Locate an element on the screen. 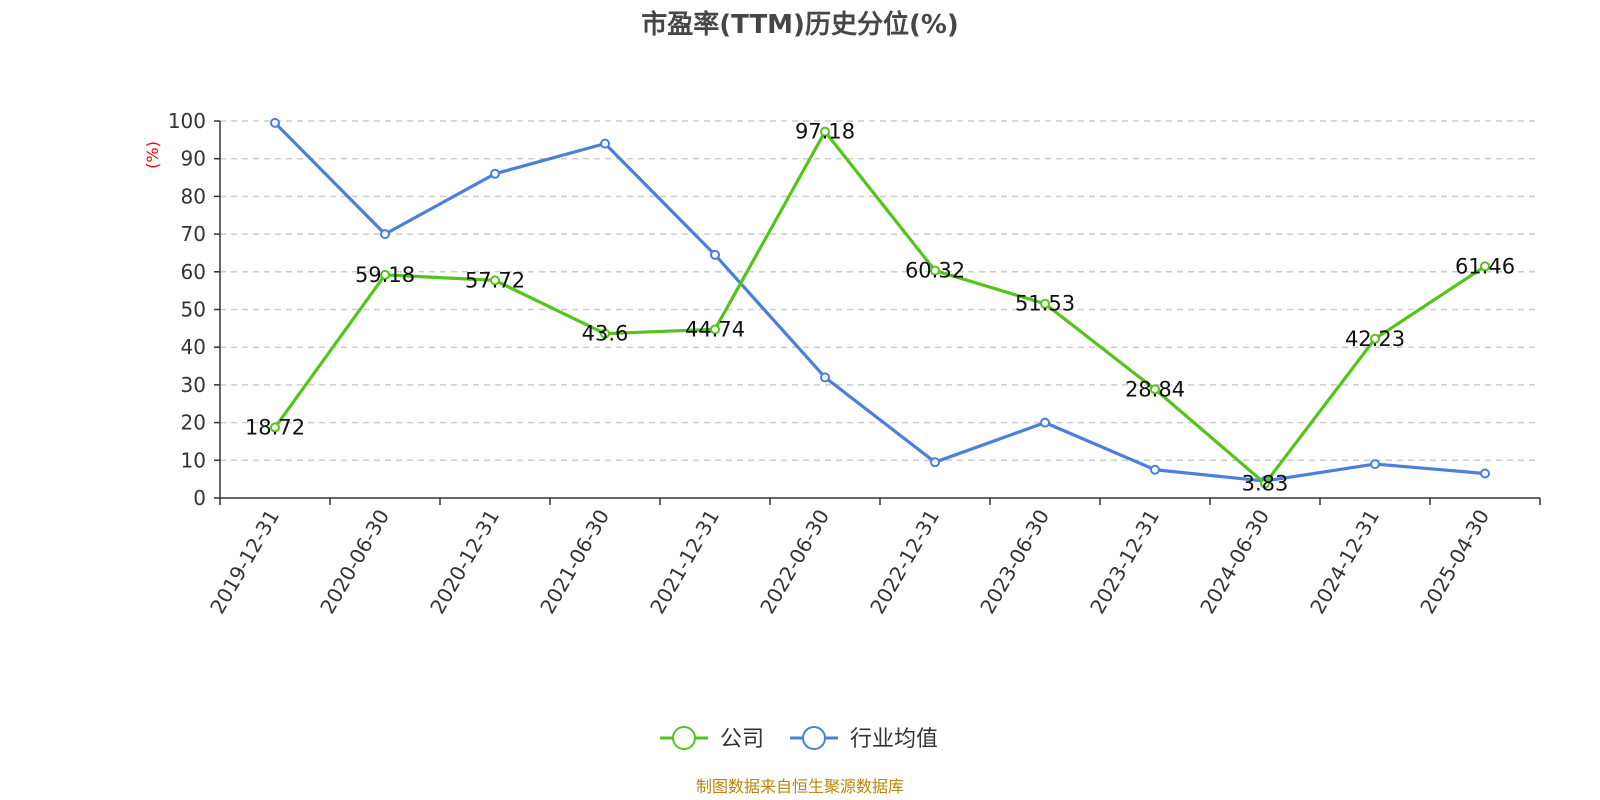 This screenshot has width=1600, height=800. x-tick-label: 2020-06-30 is located at coordinates (354, 561).